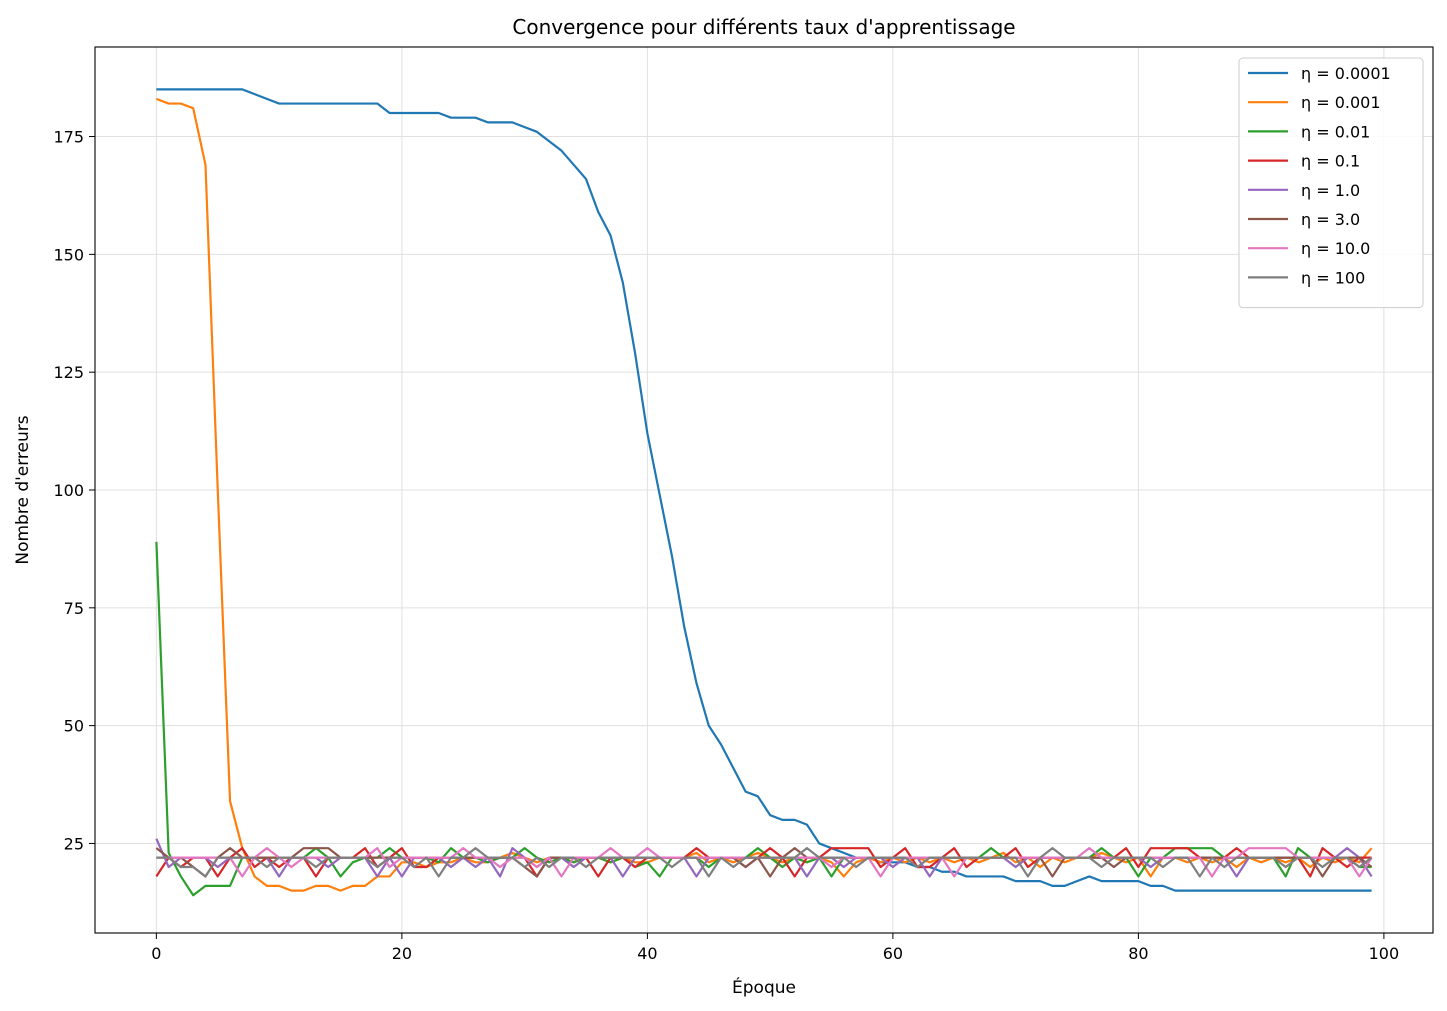 This screenshot has width=1447, height=1011. Describe the element at coordinates (1330, 219) in the screenshot. I see `legend-label: η = 3.0` at that location.